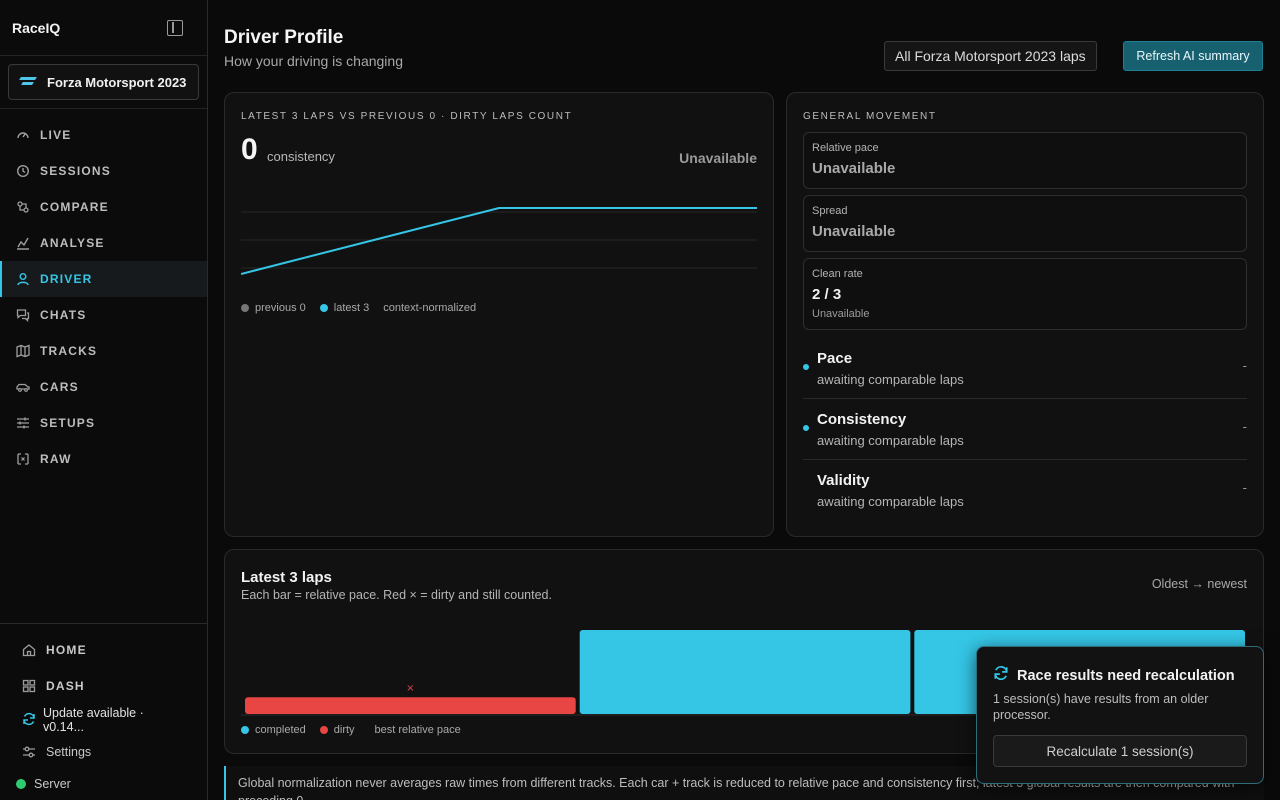 The width and height of the screenshot is (1280, 800). What do you see at coordinates (29, 752) in the screenshot?
I see `settings-sliders-icon` at bounding box center [29, 752].